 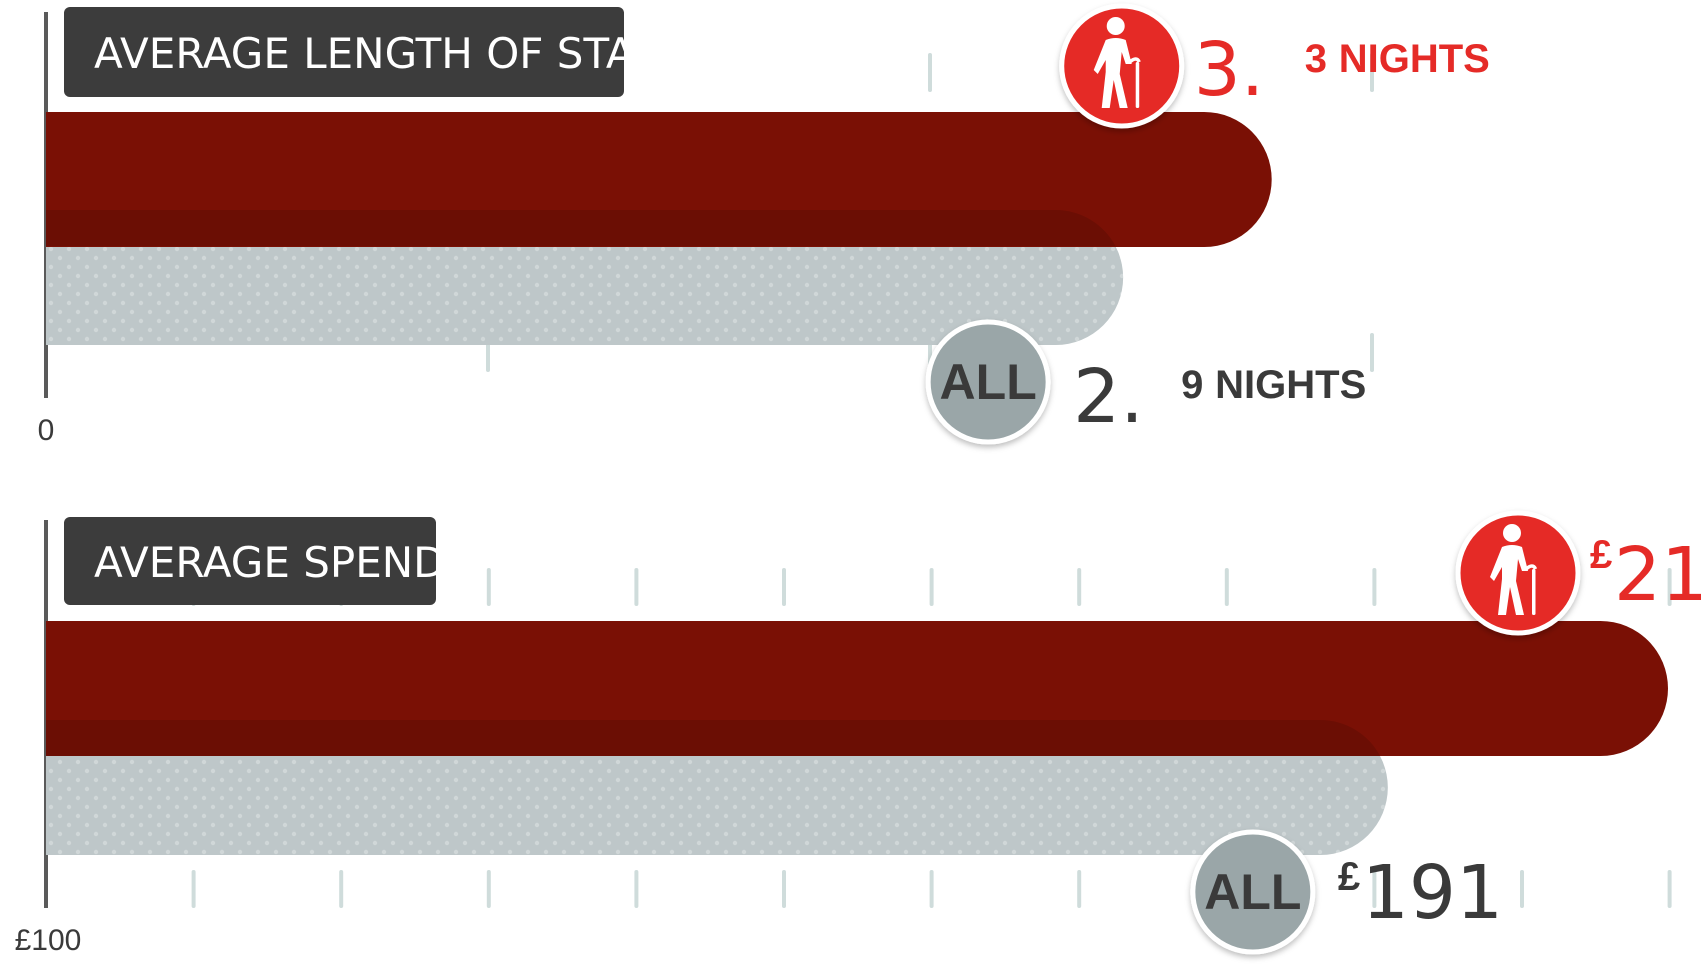 What do you see at coordinates (270, 562) in the screenshot?
I see `chart-title: AVERAGE SPEND` at bounding box center [270, 562].